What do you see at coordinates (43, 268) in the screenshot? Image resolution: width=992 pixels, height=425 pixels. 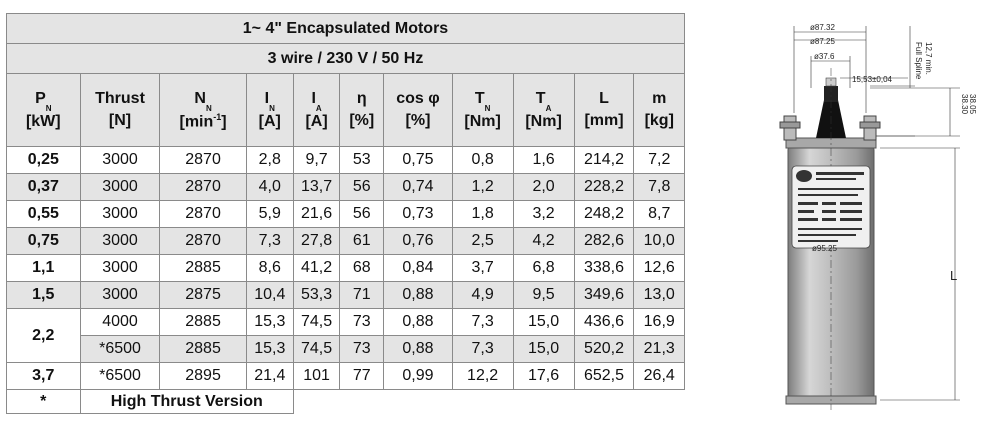 I see `power-cell: 1,1` at bounding box center [43, 268].